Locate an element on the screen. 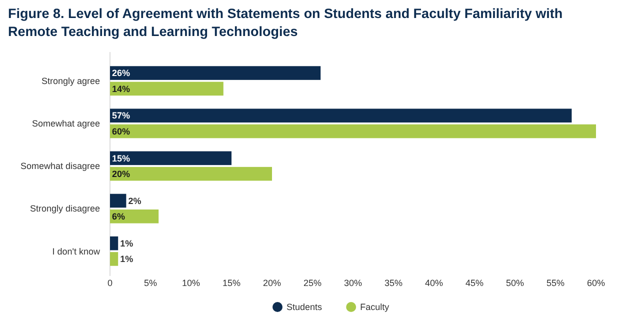 This screenshot has width=626, height=320. data-label: 26% is located at coordinates (121, 73).